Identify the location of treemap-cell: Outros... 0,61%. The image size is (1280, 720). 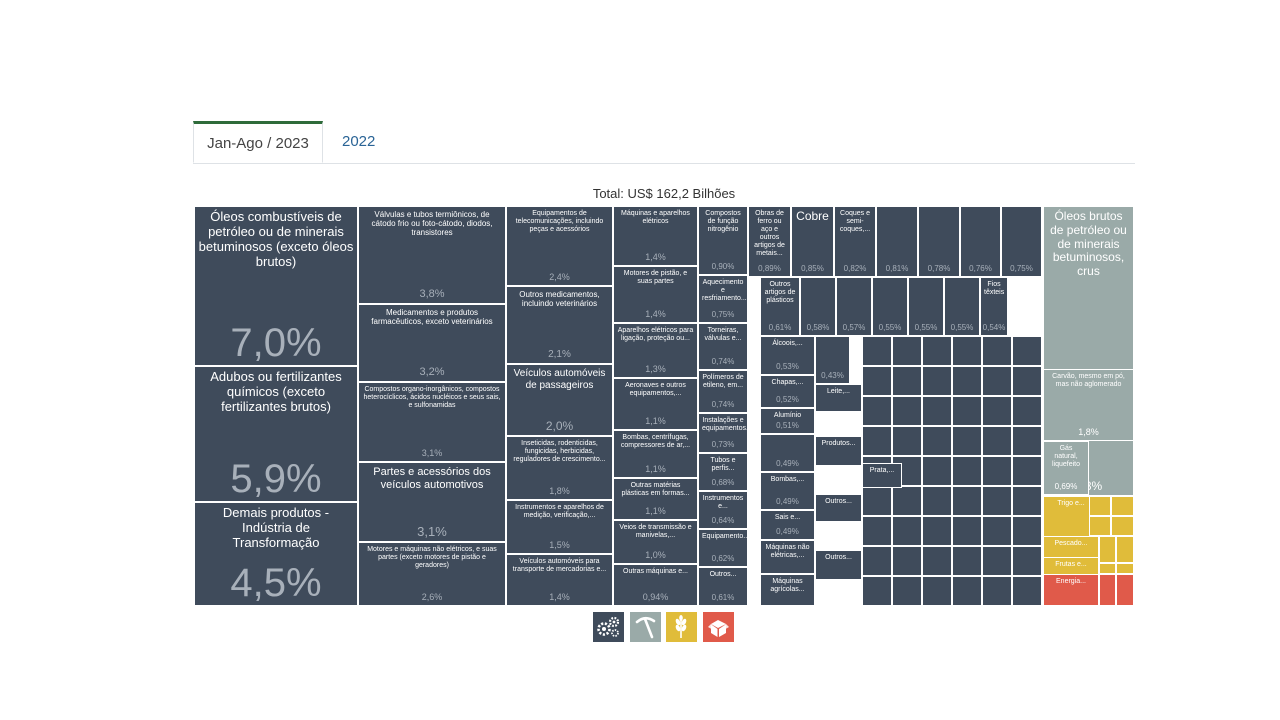
(723, 586).